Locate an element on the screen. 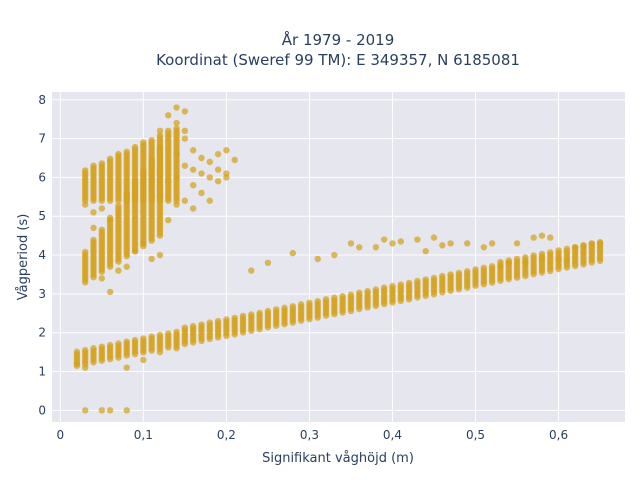  y-tick-labels: 0 1 2 3 4 5 6 7 8 is located at coordinates (42, 255).